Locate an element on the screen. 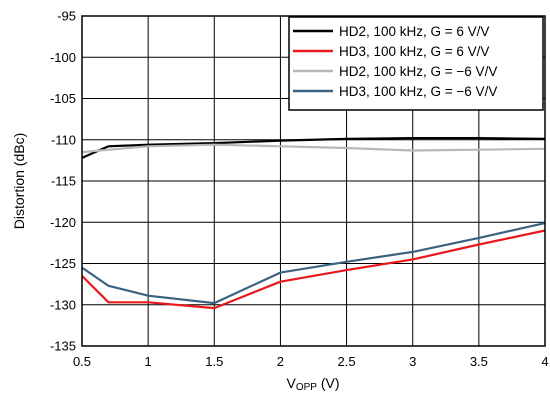 The image size is (550, 397). y-tick-label: -130 is located at coordinates (63, 304).